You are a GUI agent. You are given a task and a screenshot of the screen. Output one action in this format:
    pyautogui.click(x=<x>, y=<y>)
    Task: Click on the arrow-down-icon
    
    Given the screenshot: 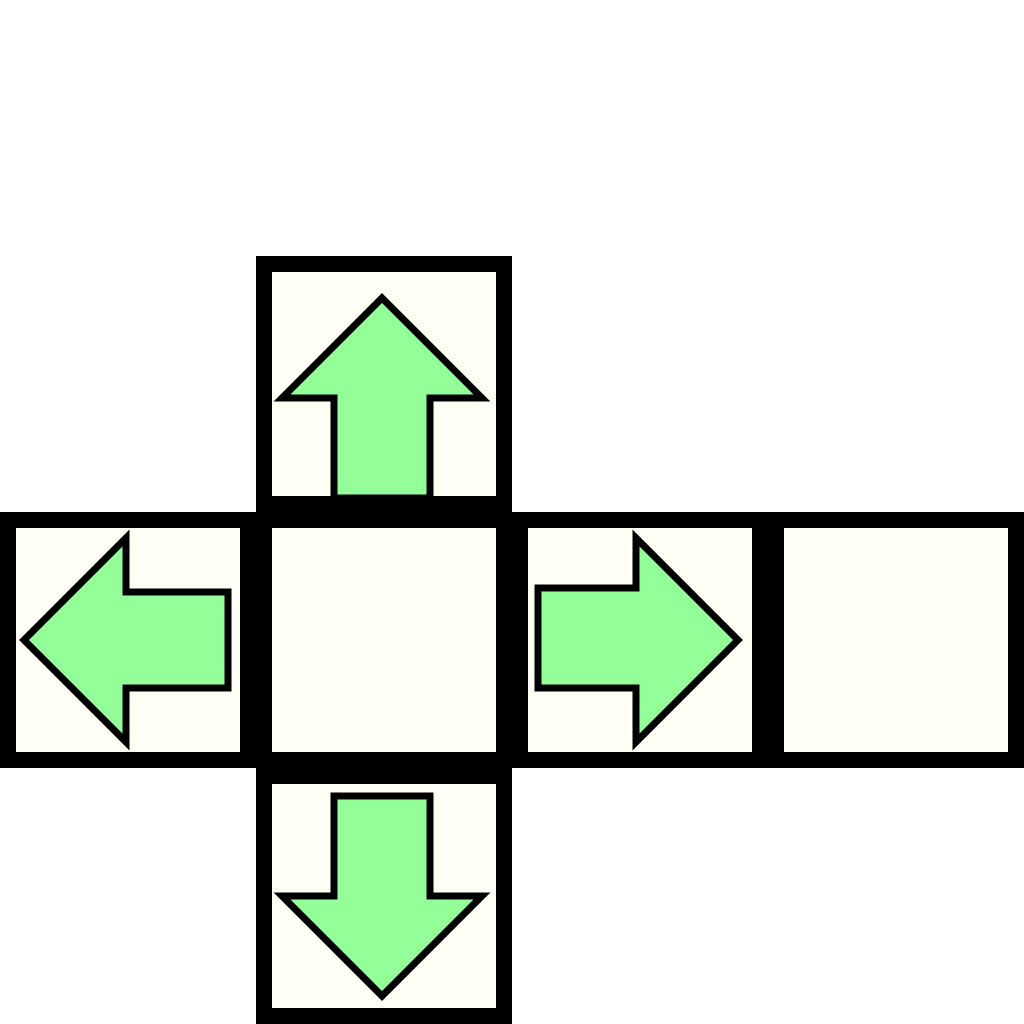 What is the action you would take?
    pyautogui.click(x=382, y=896)
    